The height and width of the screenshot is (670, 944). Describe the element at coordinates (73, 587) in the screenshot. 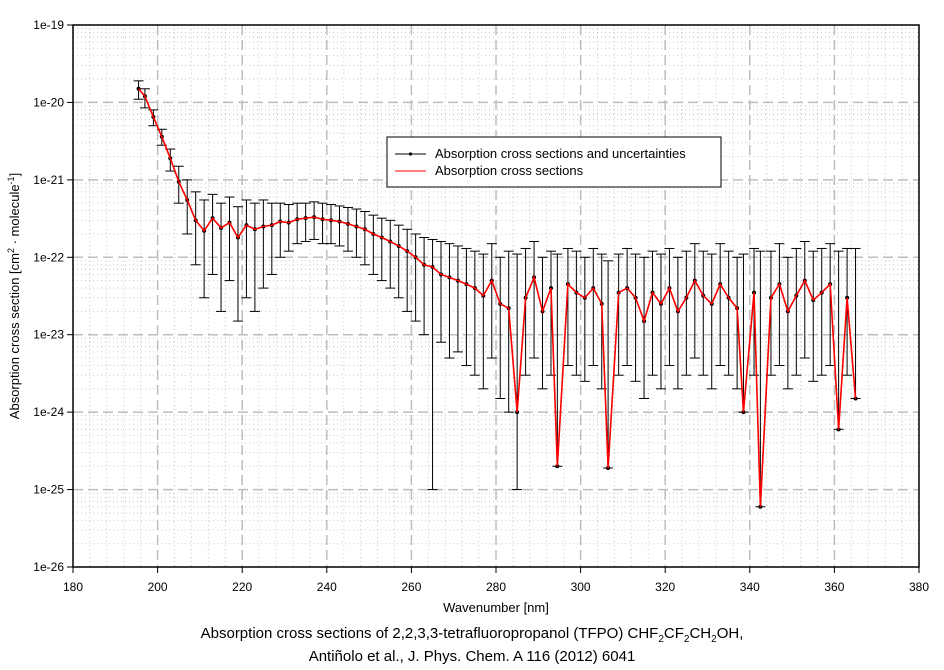

I see `x-tick-label: 180` at that location.